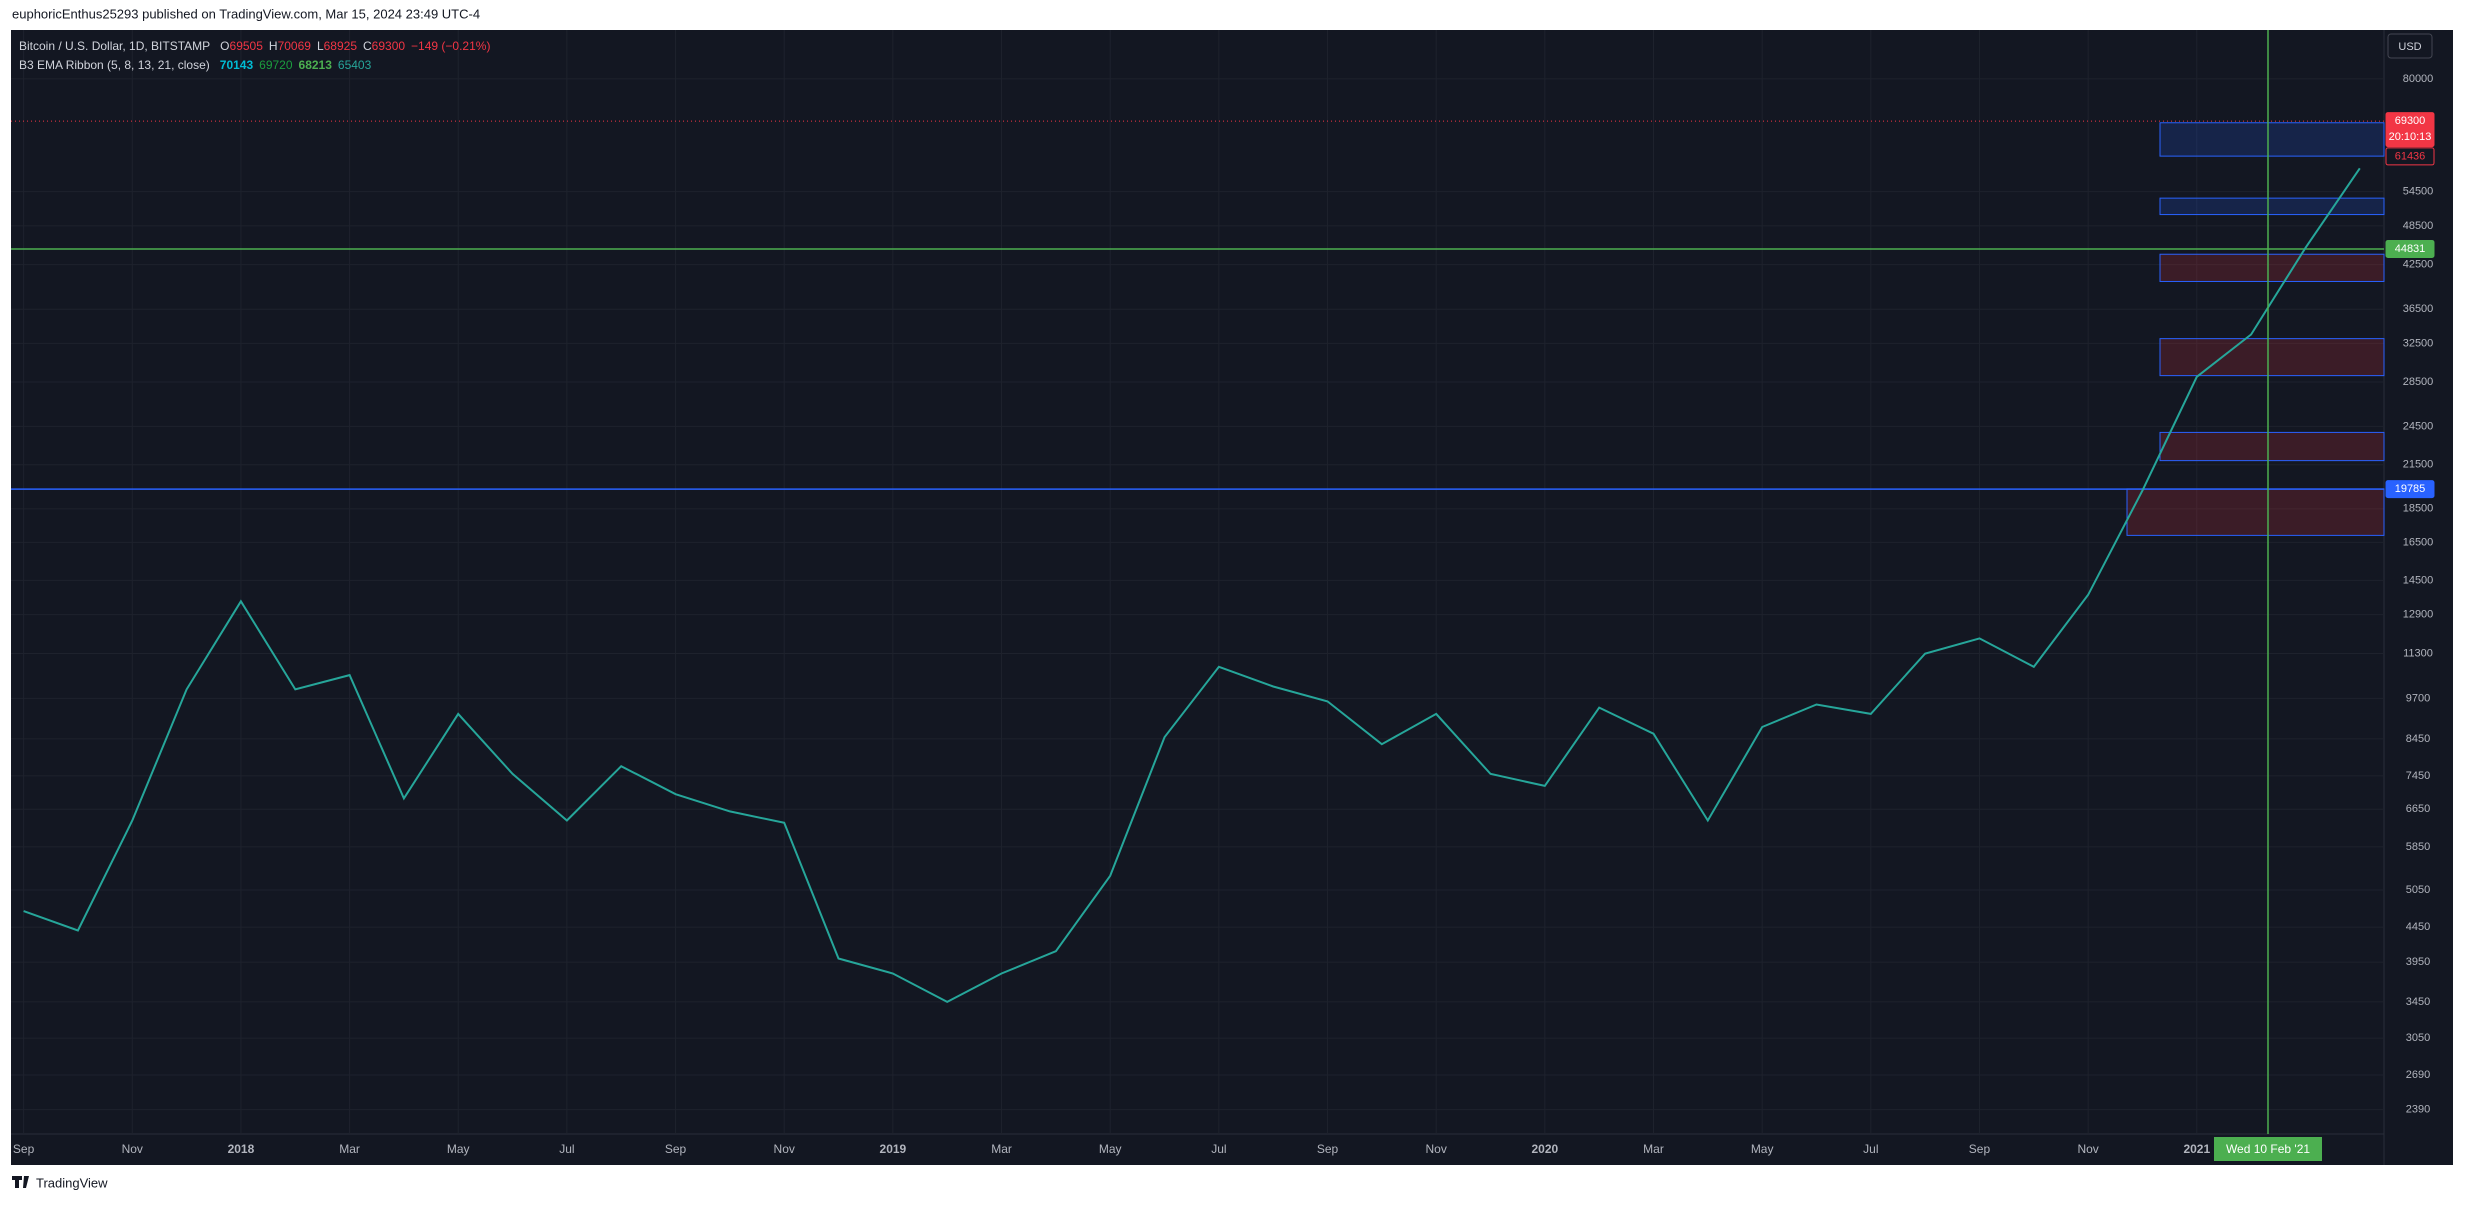  I want to click on ohlc-value: 69505, so click(247, 46).